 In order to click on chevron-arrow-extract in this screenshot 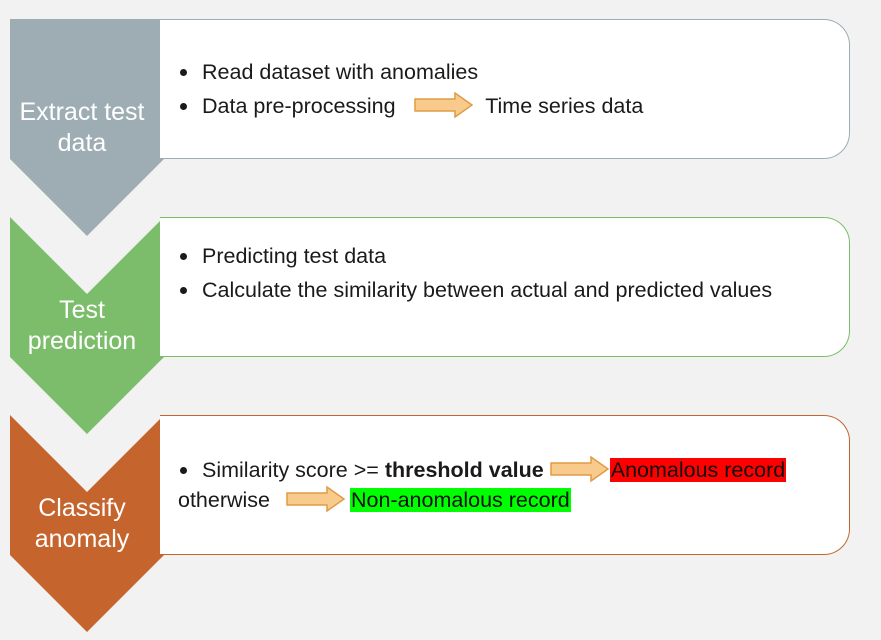, I will do `click(87, 127)`.